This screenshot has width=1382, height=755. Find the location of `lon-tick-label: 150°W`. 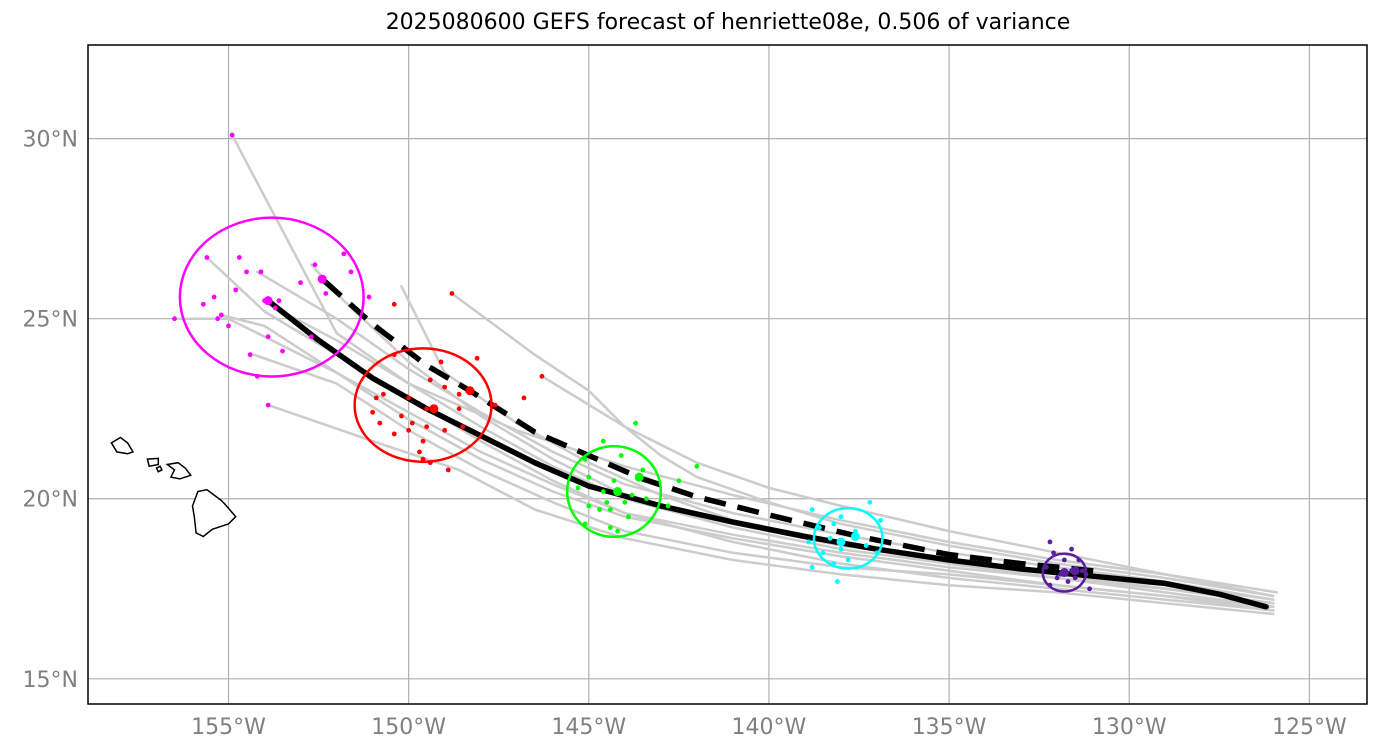

lon-tick-label: 150°W is located at coordinates (408, 727).